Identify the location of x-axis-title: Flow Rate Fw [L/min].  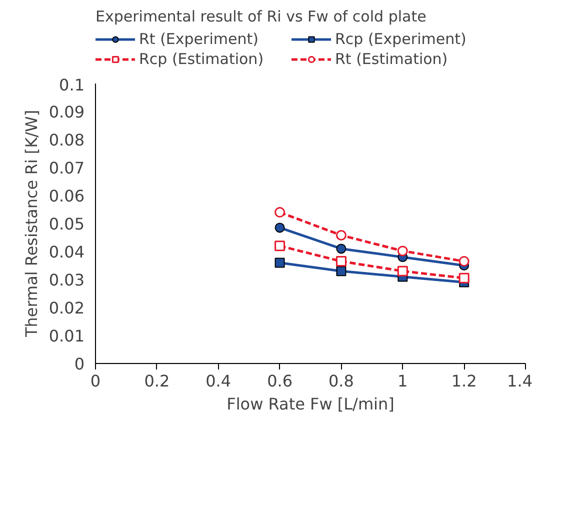
(310, 404).